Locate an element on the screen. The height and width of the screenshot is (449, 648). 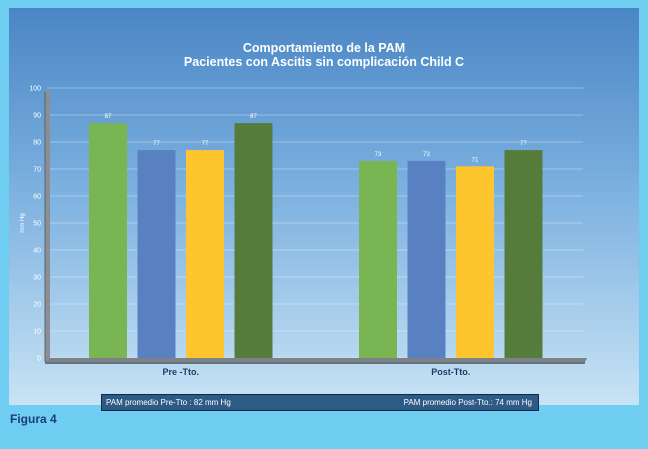
y-tick-label: 10 is located at coordinates (37, 332).